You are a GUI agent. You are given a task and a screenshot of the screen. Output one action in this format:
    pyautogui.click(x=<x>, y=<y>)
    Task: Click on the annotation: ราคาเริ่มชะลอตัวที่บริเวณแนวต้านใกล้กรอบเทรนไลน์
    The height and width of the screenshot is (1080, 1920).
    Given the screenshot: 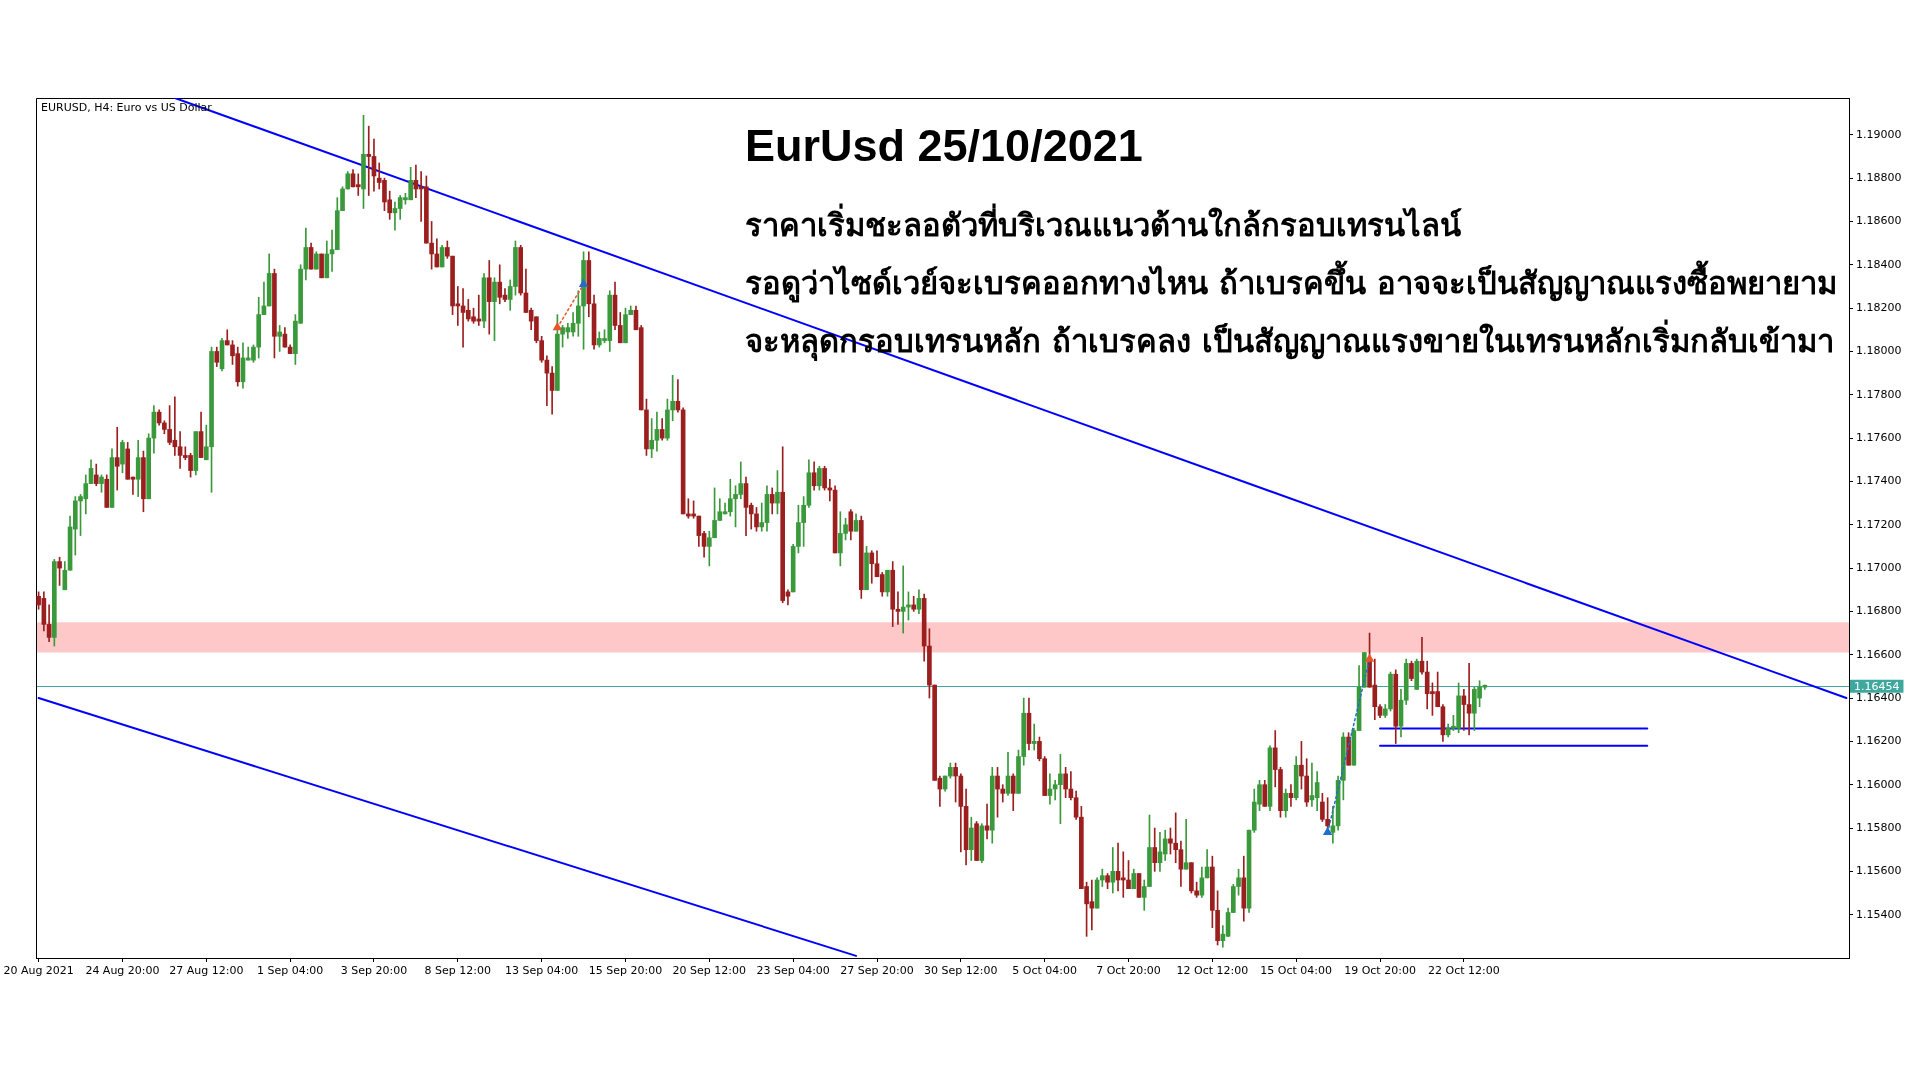 What is the action you would take?
    pyautogui.click(x=1104, y=223)
    